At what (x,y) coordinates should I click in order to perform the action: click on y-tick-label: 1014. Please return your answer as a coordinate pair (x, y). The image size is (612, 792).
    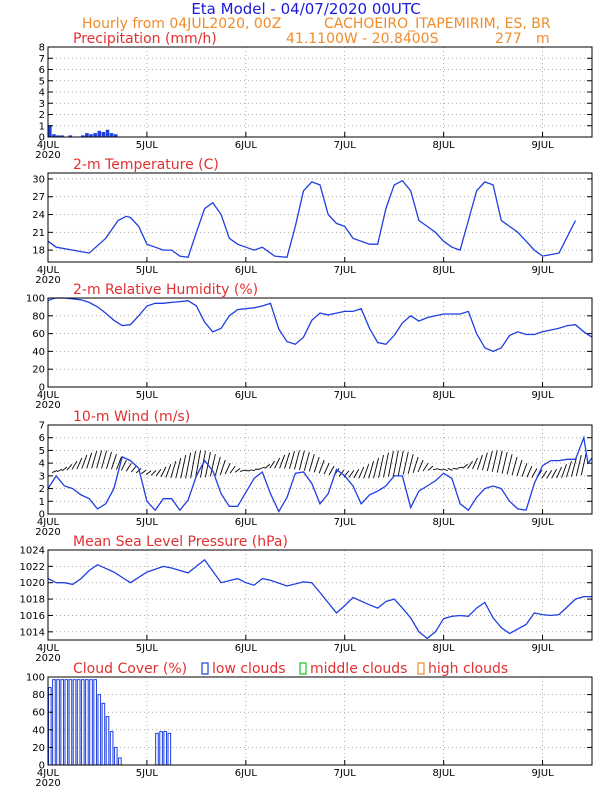
    Looking at the image, I should click on (32, 632).